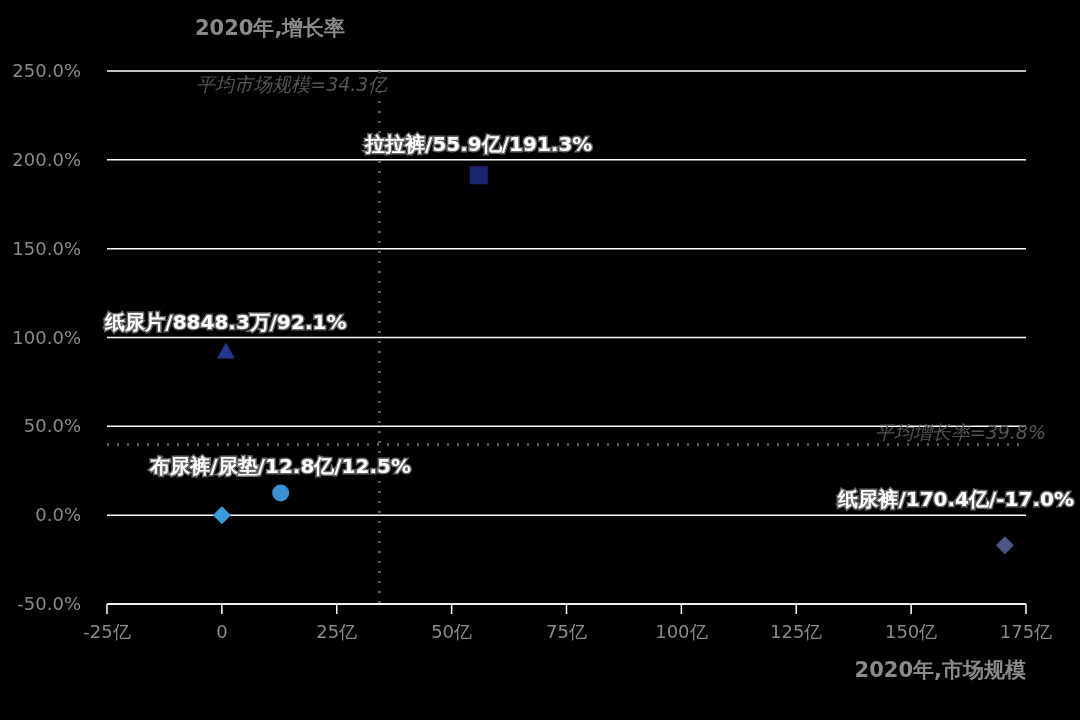 The height and width of the screenshot is (720, 1080). What do you see at coordinates (280, 465) in the screenshot?
I see `data-label: 布尿裤/尿垫/12.8亿/12.5%` at bounding box center [280, 465].